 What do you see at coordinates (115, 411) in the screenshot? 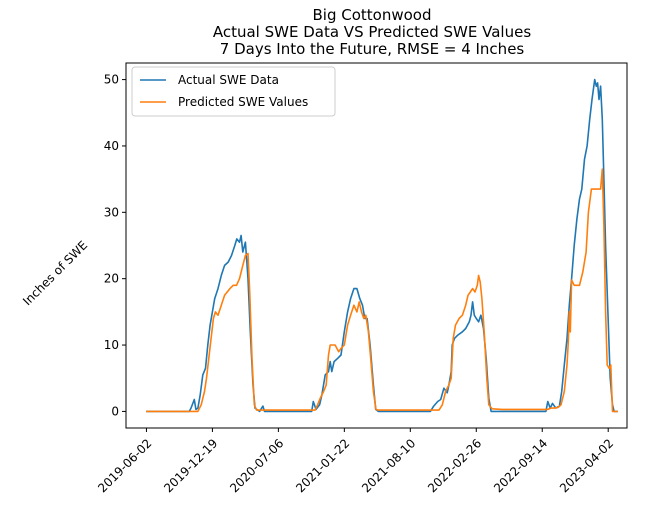
I see `y-tick-label: 0` at bounding box center [115, 411].